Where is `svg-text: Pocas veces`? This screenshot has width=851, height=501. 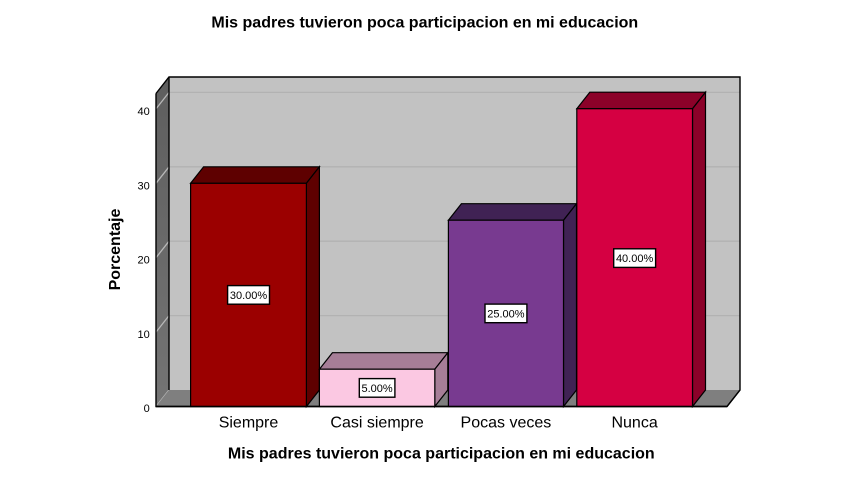 svg-text: Pocas veces is located at coordinates (506, 422).